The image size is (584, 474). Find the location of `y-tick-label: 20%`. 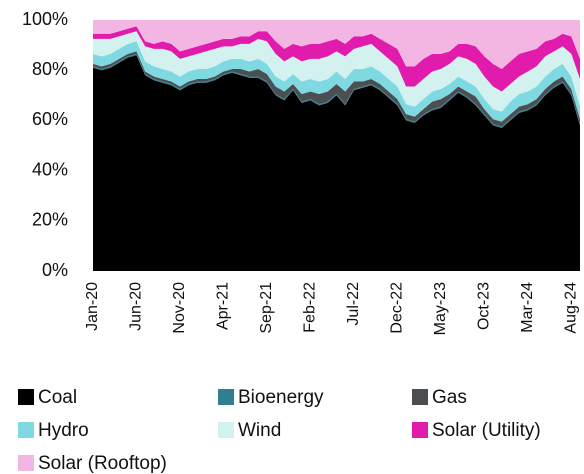

y-tick-label: 20% is located at coordinates (50, 220).